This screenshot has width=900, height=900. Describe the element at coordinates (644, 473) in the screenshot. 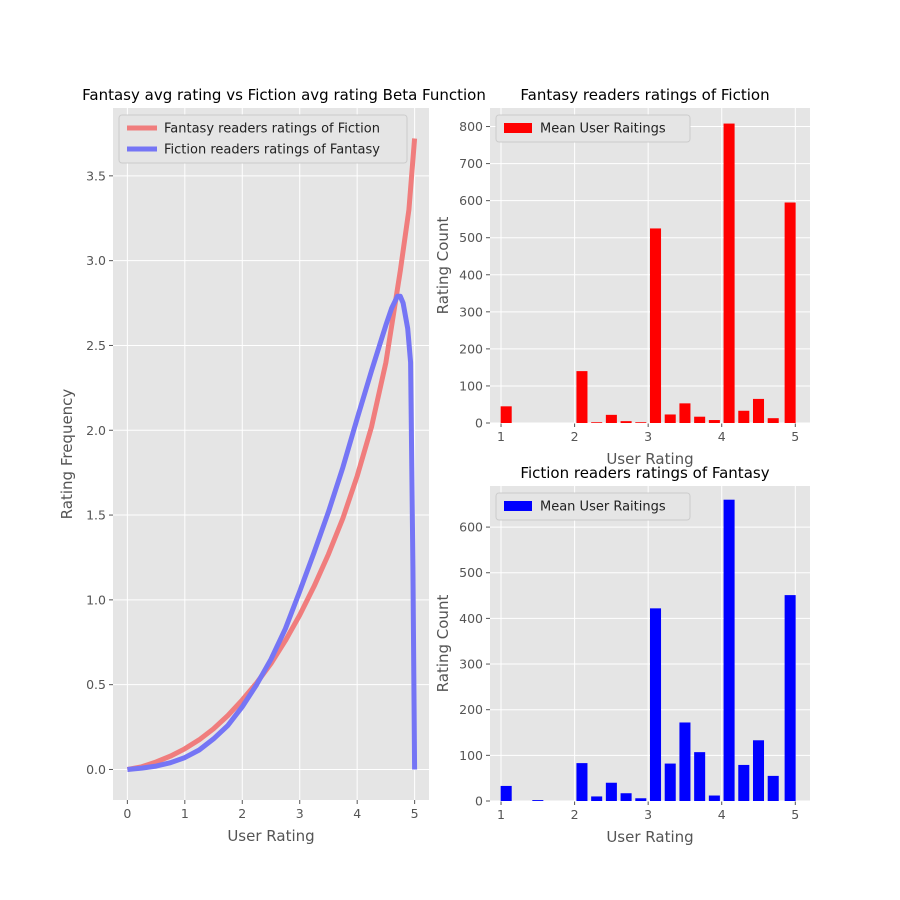

I see `chart-title: Fiction readers ratings of Fantasy` at that location.